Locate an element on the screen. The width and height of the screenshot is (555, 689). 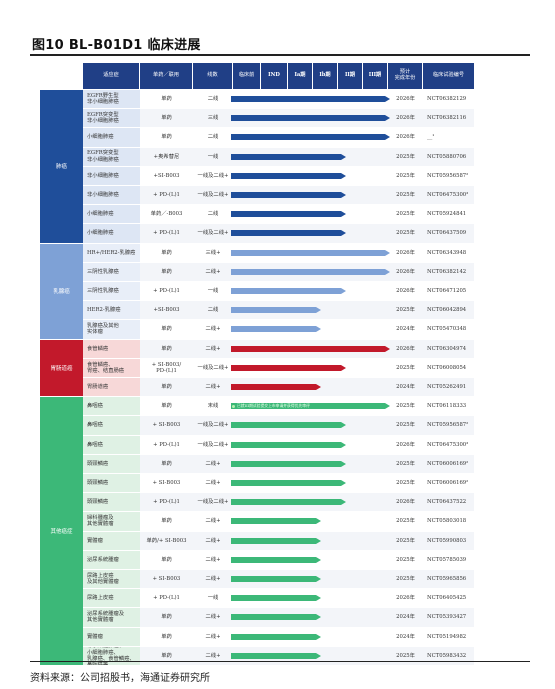
category-breast: 乳腺癌 is located at coordinates (61, 291).